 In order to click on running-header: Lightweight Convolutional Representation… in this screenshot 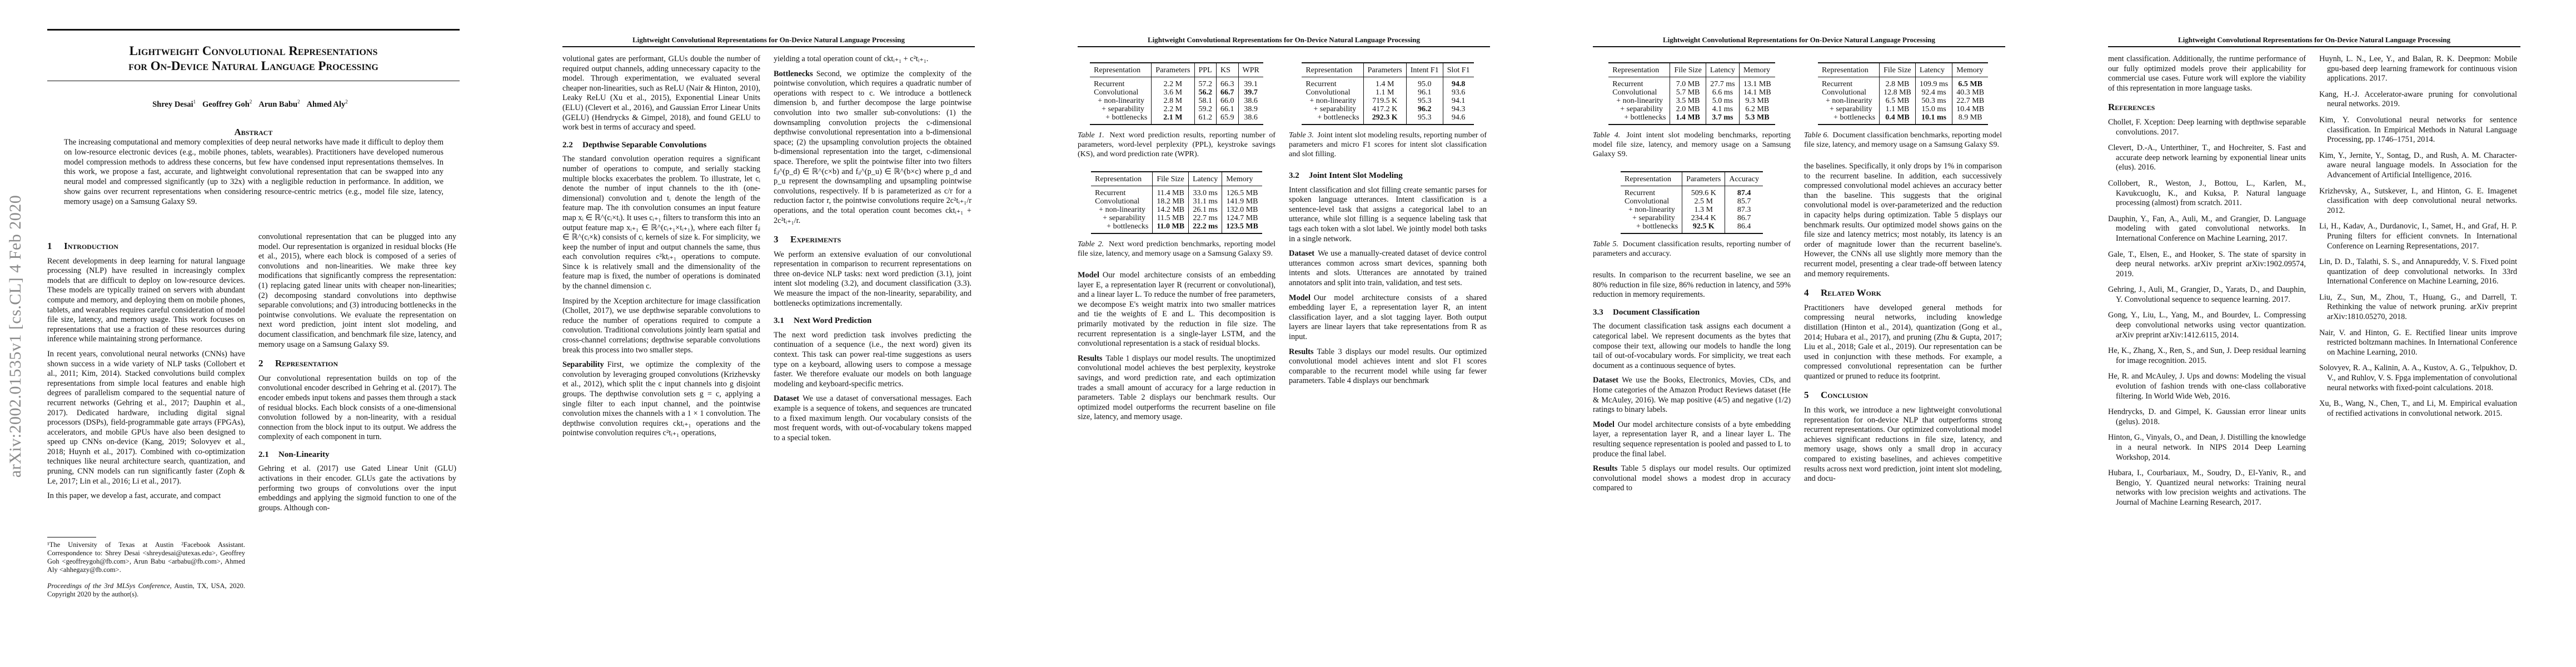, I will do `click(1284, 41)`.